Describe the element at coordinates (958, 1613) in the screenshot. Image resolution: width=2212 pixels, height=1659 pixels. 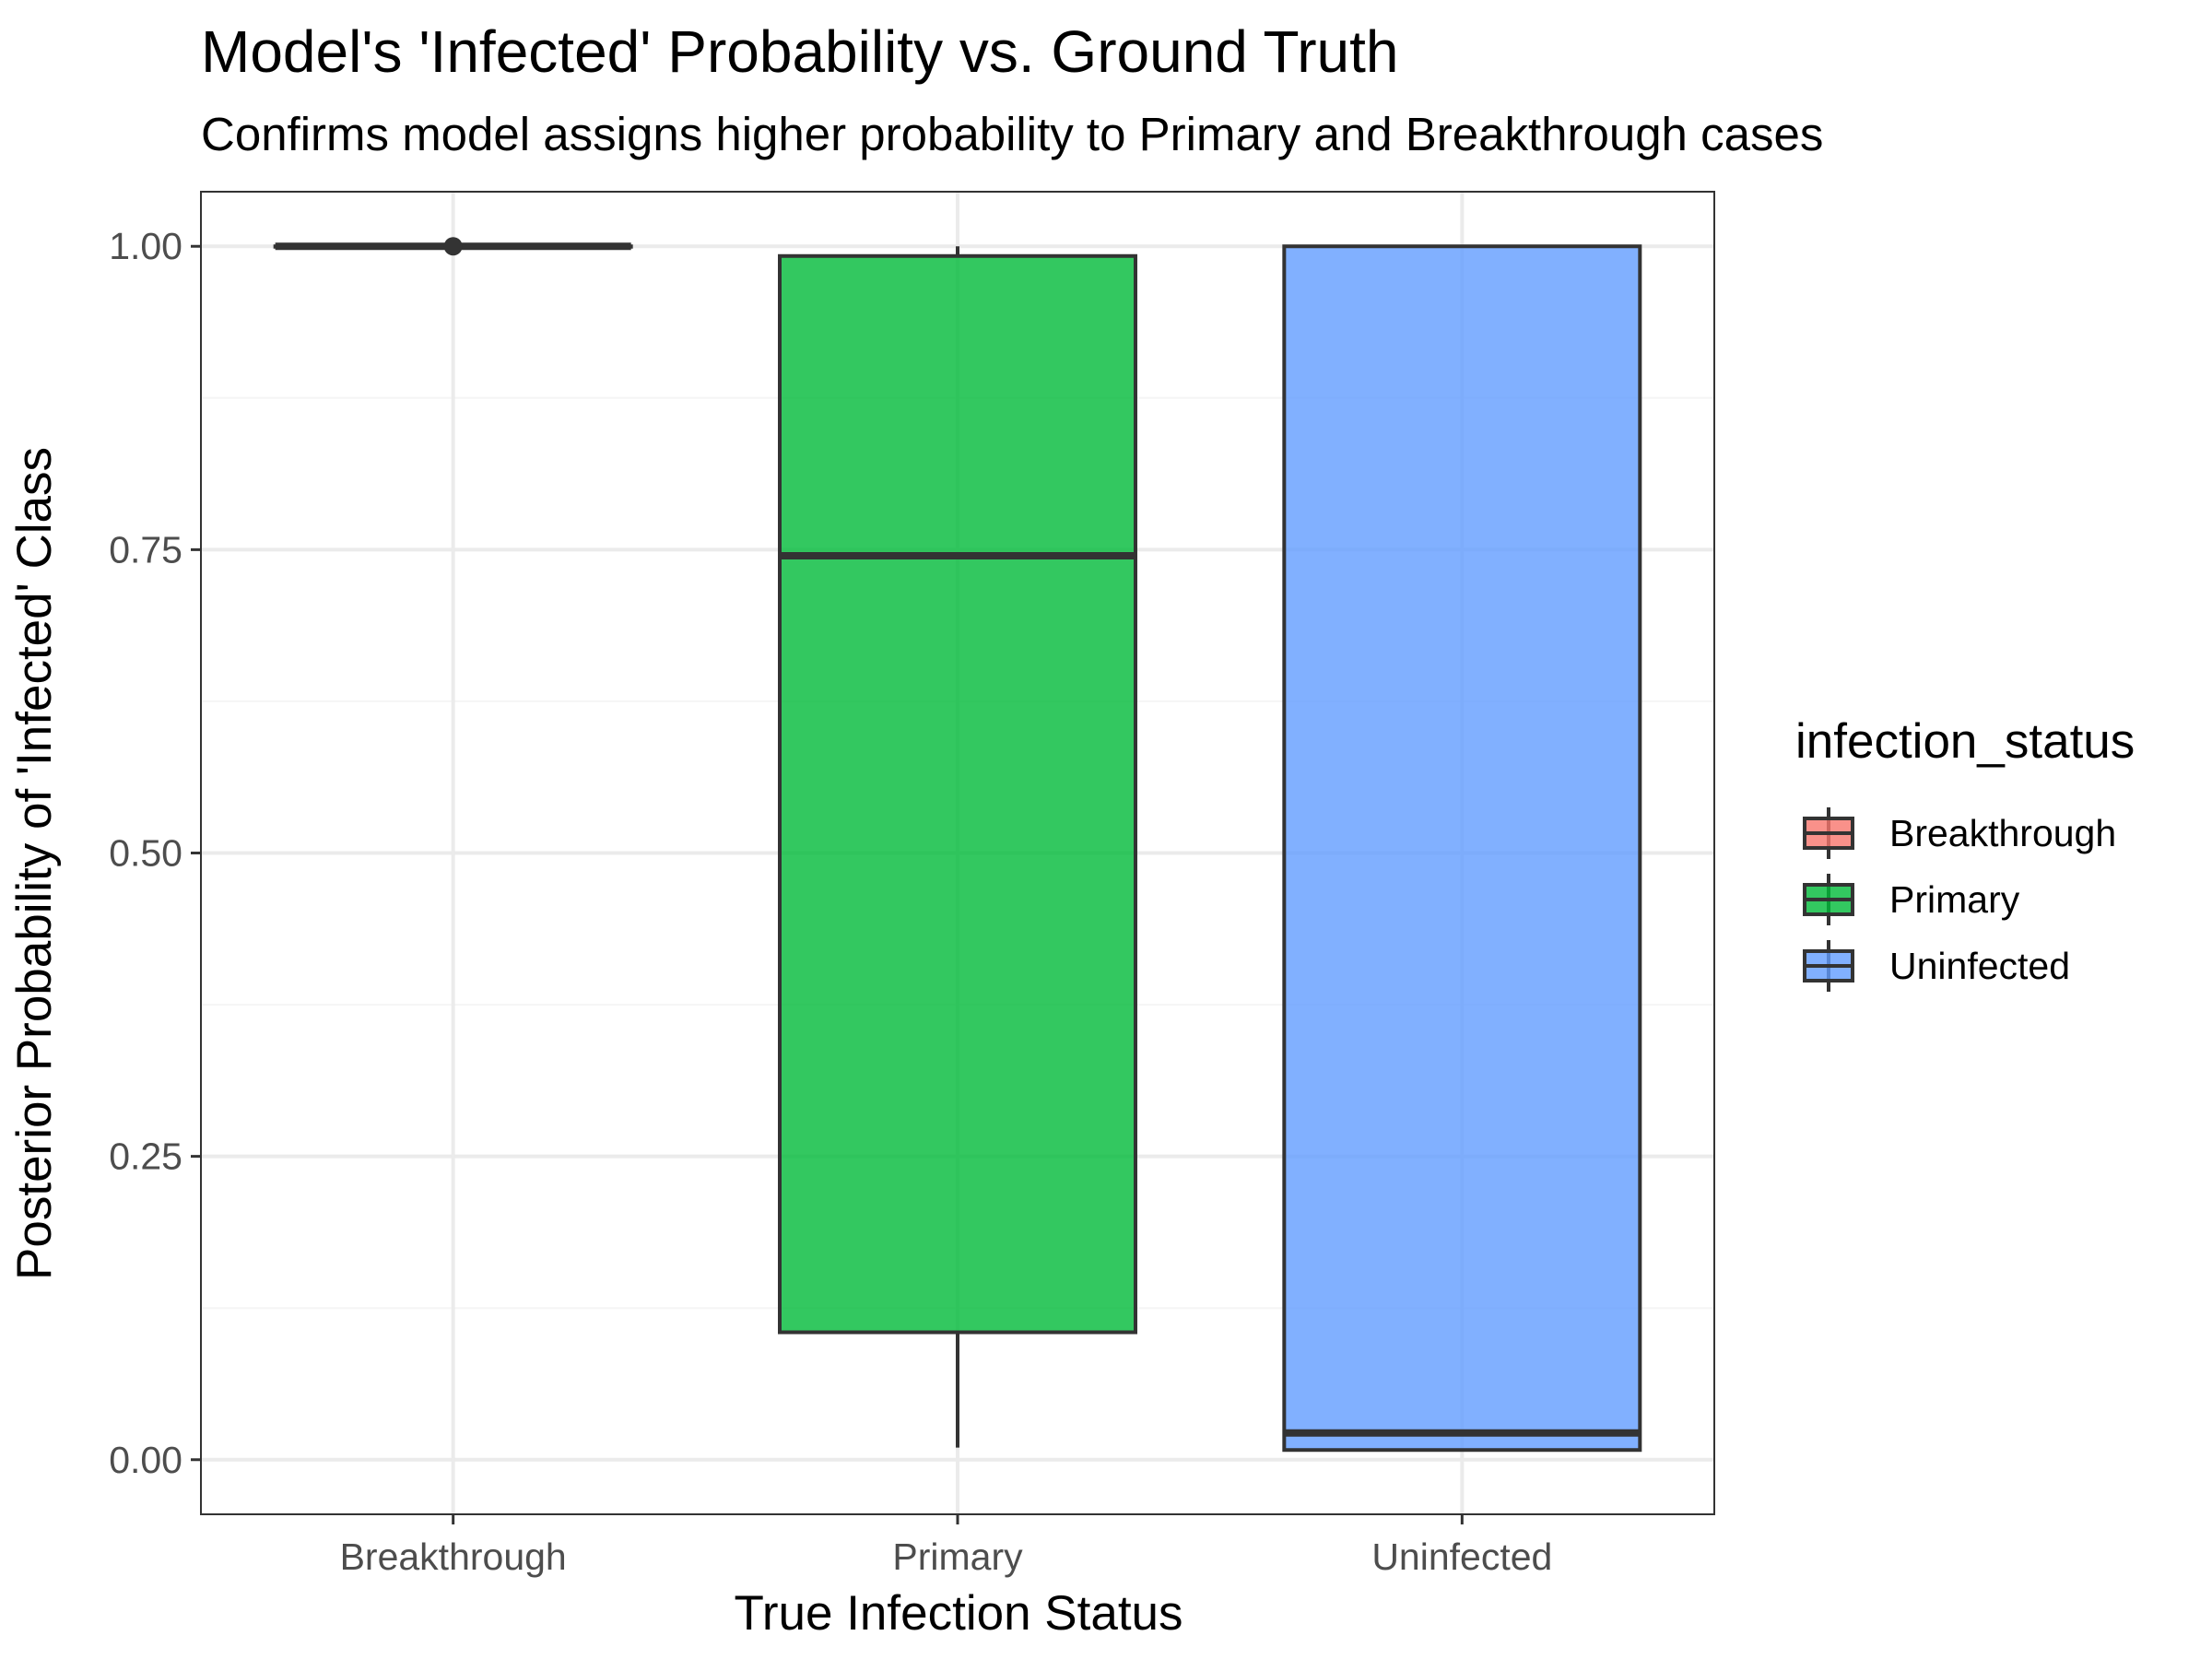
I see `x-axis-label: True Infection Status` at that location.